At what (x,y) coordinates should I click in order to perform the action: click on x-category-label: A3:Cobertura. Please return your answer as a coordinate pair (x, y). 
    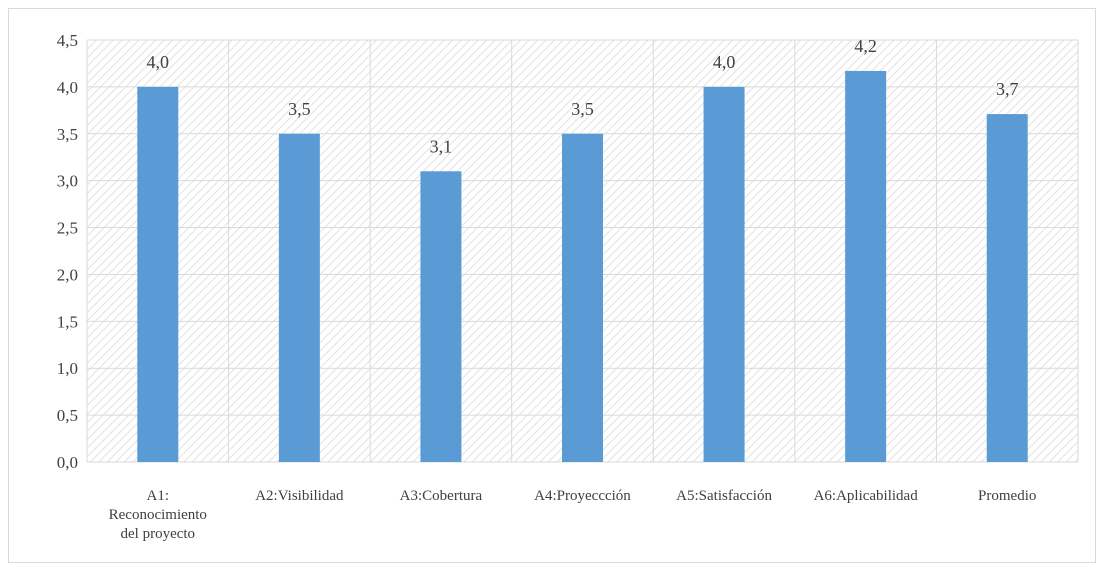
    Looking at the image, I should click on (441, 496).